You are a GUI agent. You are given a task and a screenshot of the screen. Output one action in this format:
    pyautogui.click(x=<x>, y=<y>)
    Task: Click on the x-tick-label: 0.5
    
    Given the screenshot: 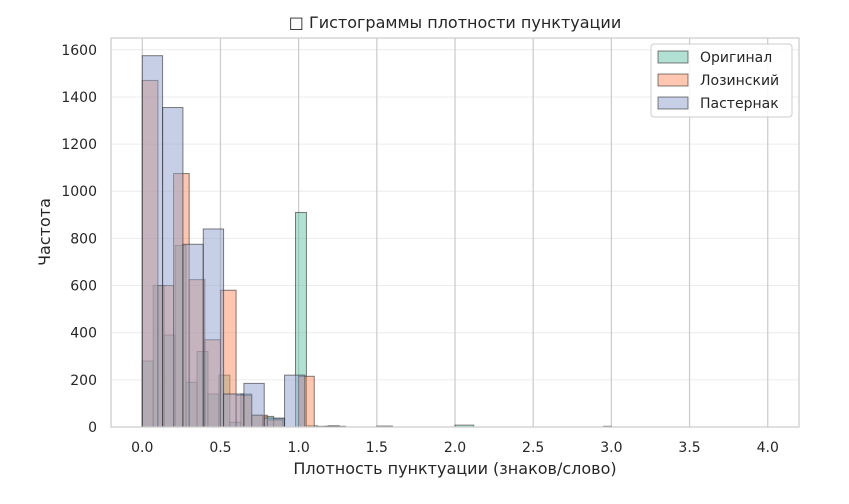 What is the action you would take?
    pyautogui.click(x=220, y=448)
    